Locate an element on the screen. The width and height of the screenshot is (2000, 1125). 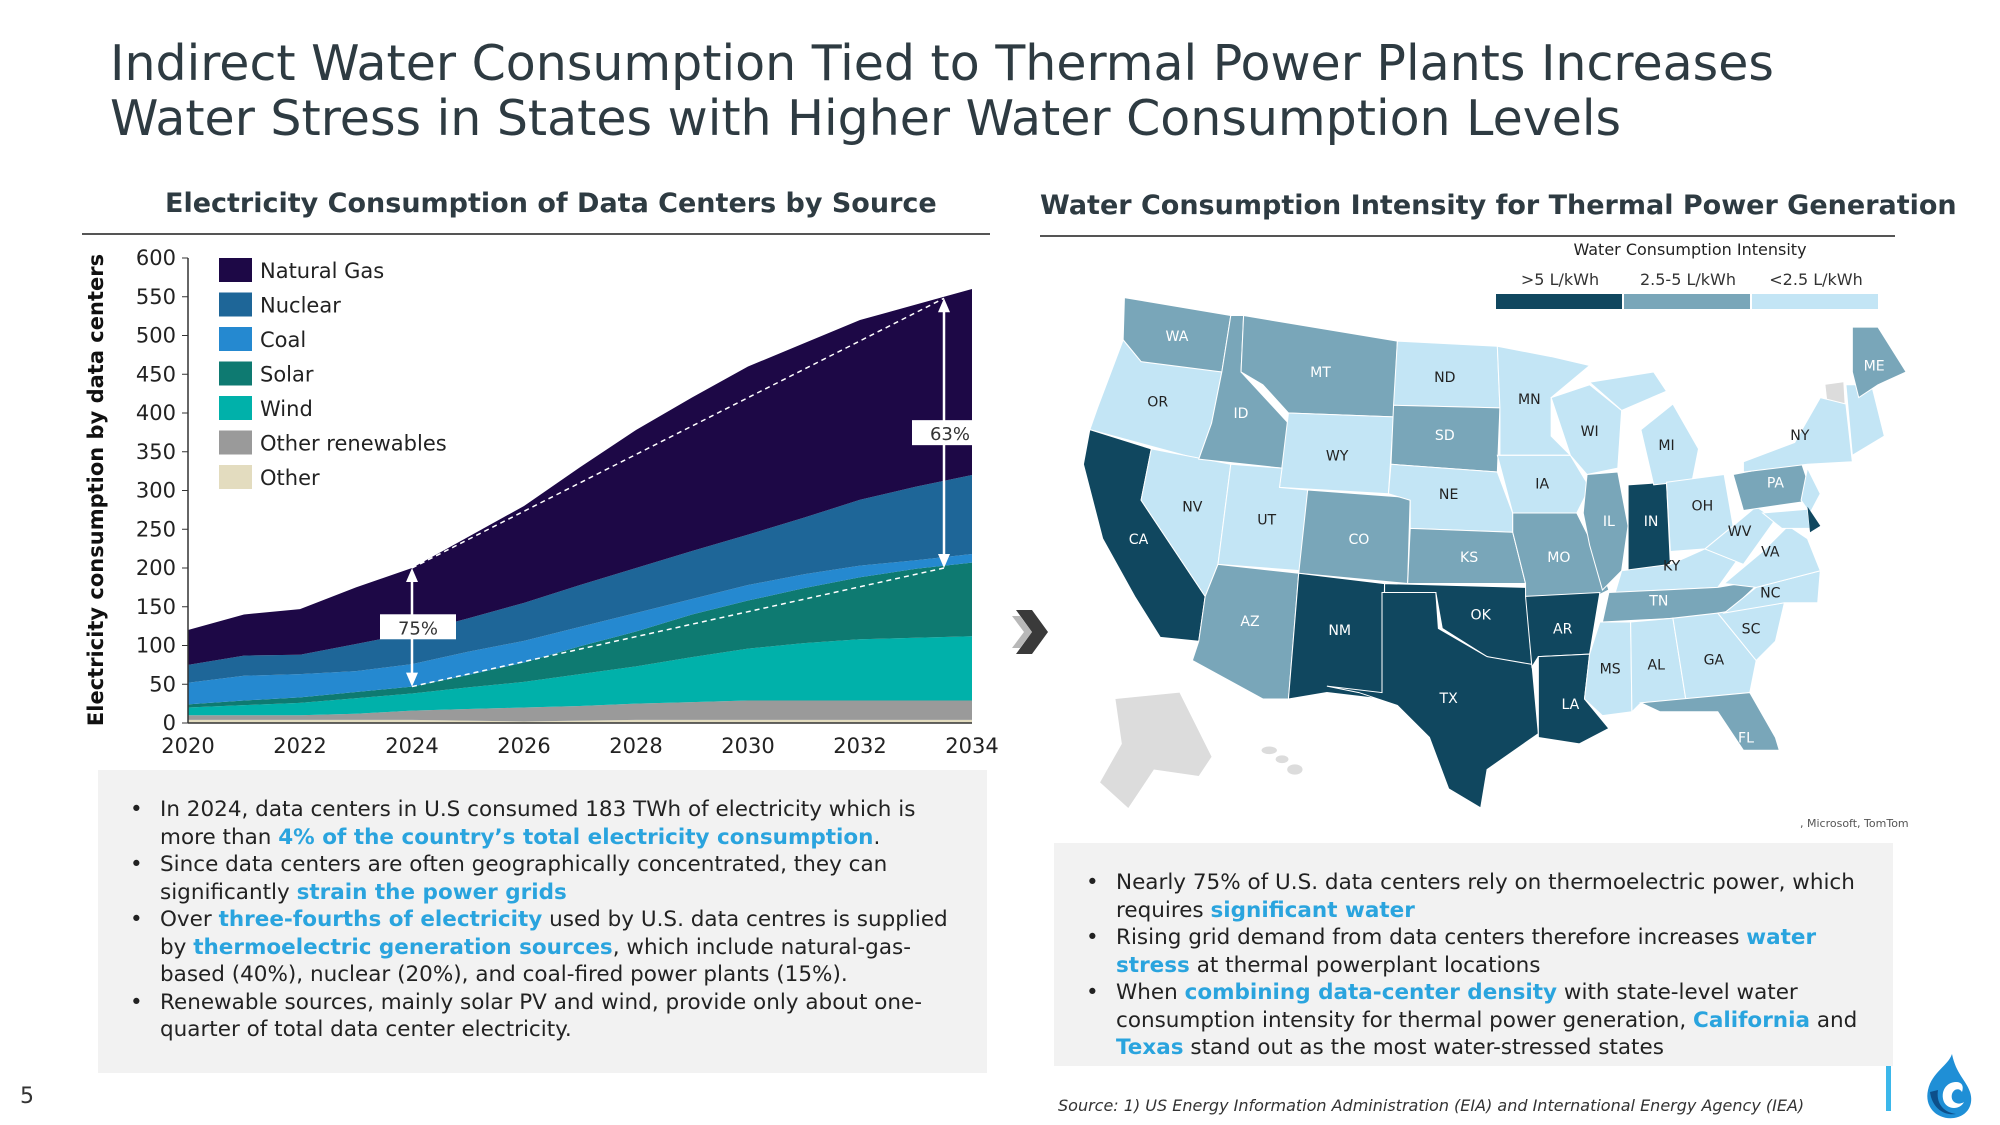
y-tick-label: 150 is located at coordinates (156, 607).